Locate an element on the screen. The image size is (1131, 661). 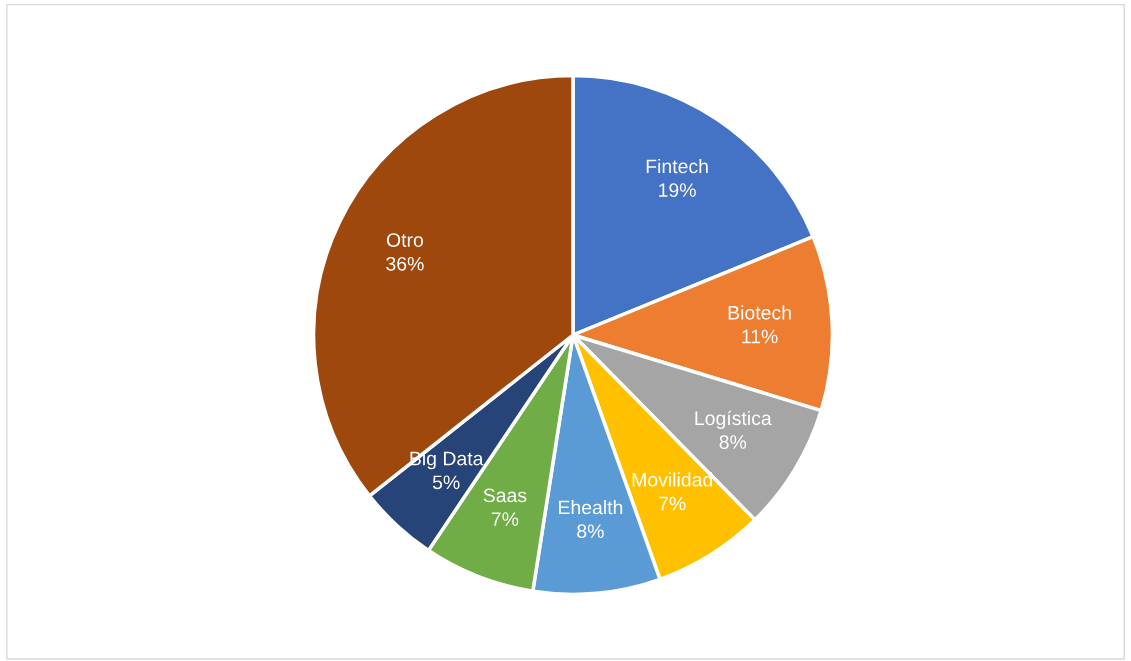
slice-label: Biotech is located at coordinates (759, 312).